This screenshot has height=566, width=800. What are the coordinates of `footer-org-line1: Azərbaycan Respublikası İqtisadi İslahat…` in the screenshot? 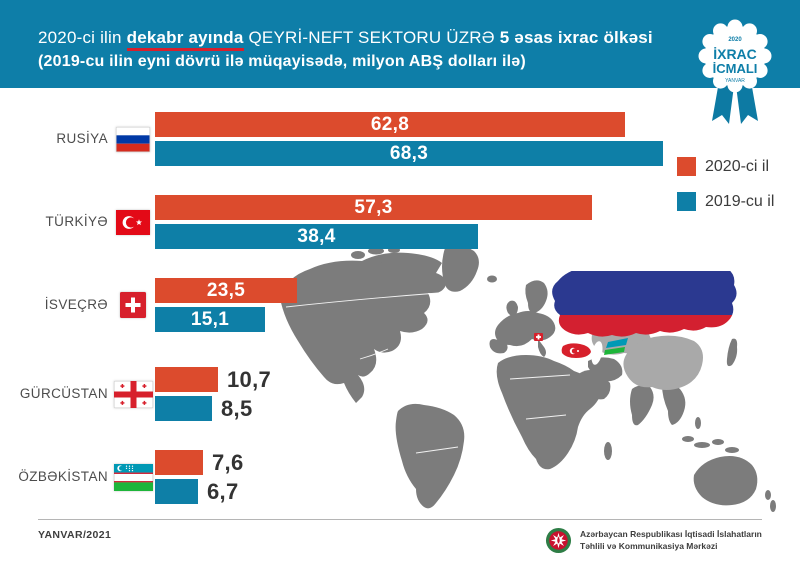 It's located at (671, 534).